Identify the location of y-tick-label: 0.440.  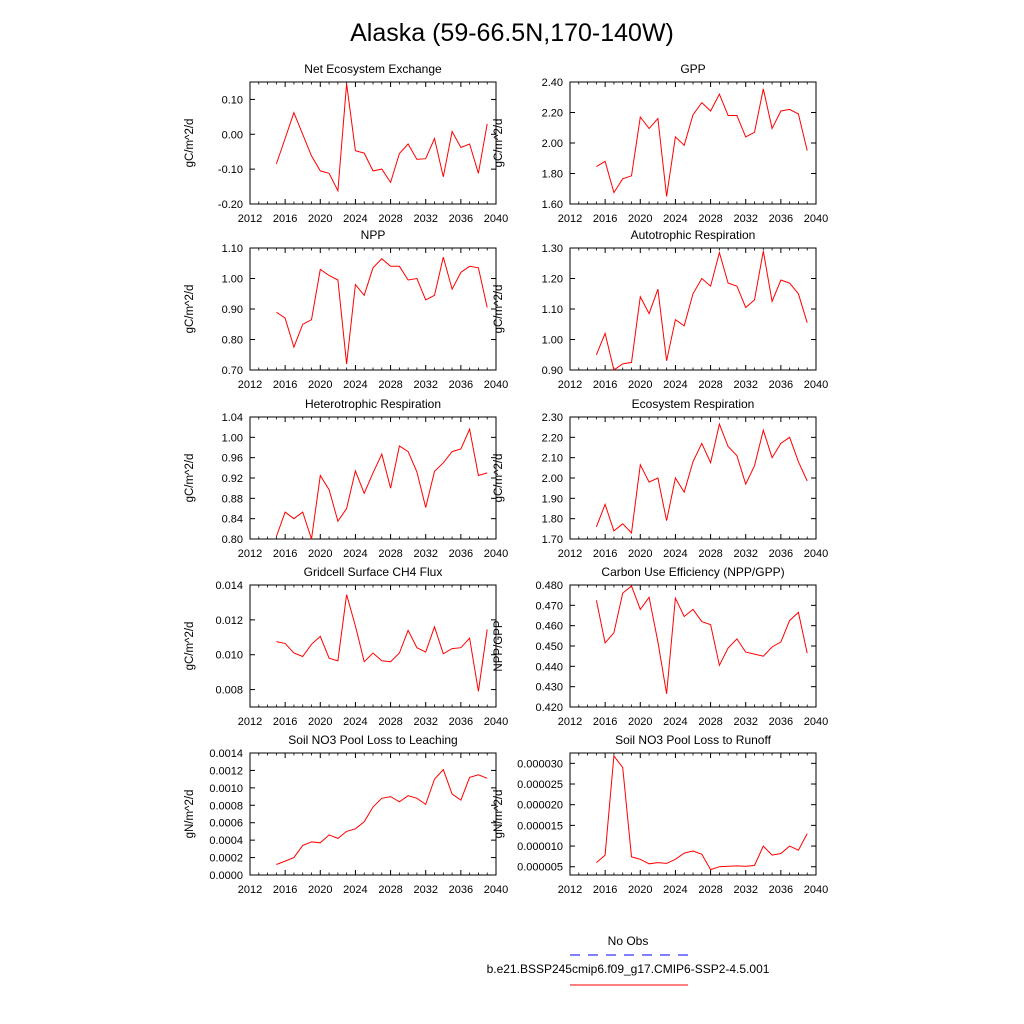
(549, 667).